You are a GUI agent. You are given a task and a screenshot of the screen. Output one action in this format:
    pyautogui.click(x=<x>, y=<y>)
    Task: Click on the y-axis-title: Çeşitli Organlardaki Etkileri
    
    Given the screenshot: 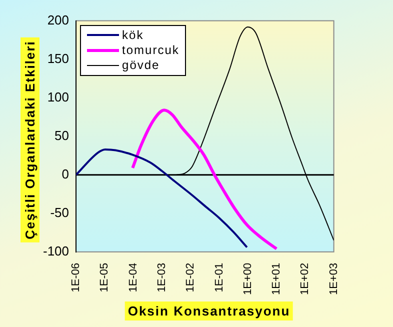 What is the action you would take?
    pyautogui.click(x=30, y=140)
    